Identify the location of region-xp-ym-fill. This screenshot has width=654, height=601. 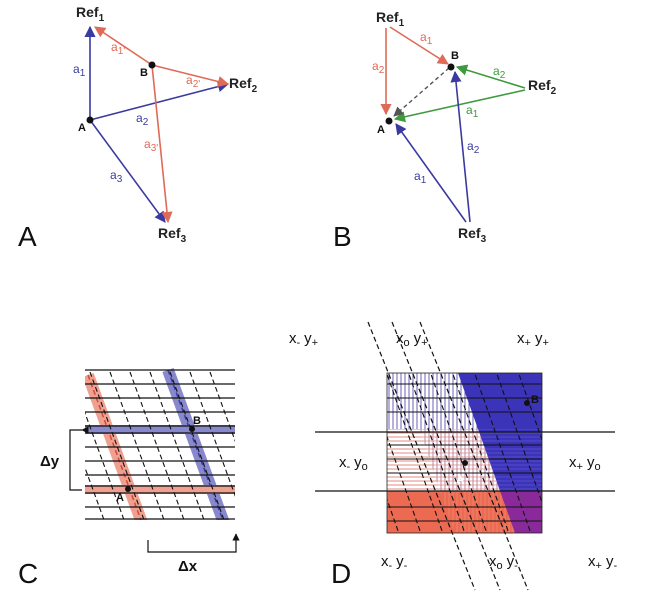
(521, 512).